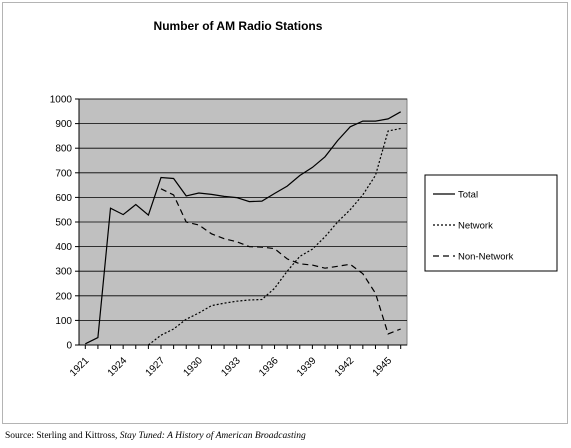 Image resolution: width=571 pixels, height=448 pixels. Describe the element at coordinates (63, 223) in the screenshot. I see `y-tick-label-500: 500` at that location.